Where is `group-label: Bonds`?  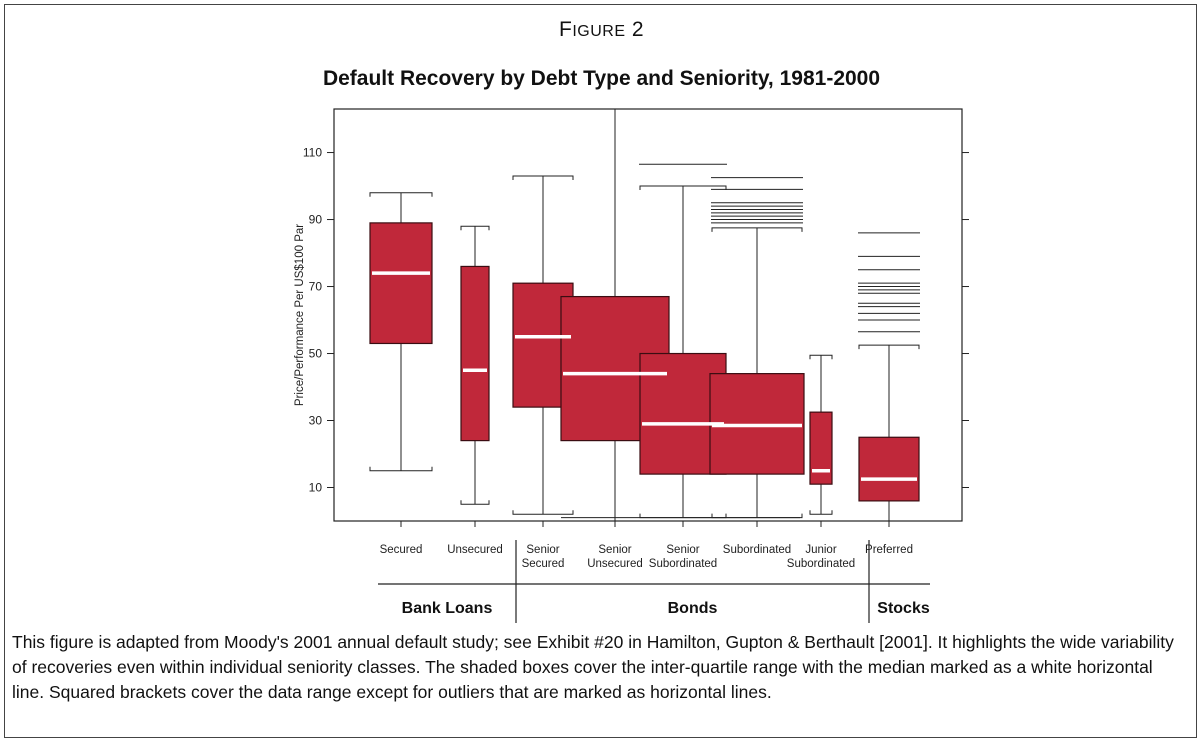 group-label: Bonds is located at coordinates (693, 608).